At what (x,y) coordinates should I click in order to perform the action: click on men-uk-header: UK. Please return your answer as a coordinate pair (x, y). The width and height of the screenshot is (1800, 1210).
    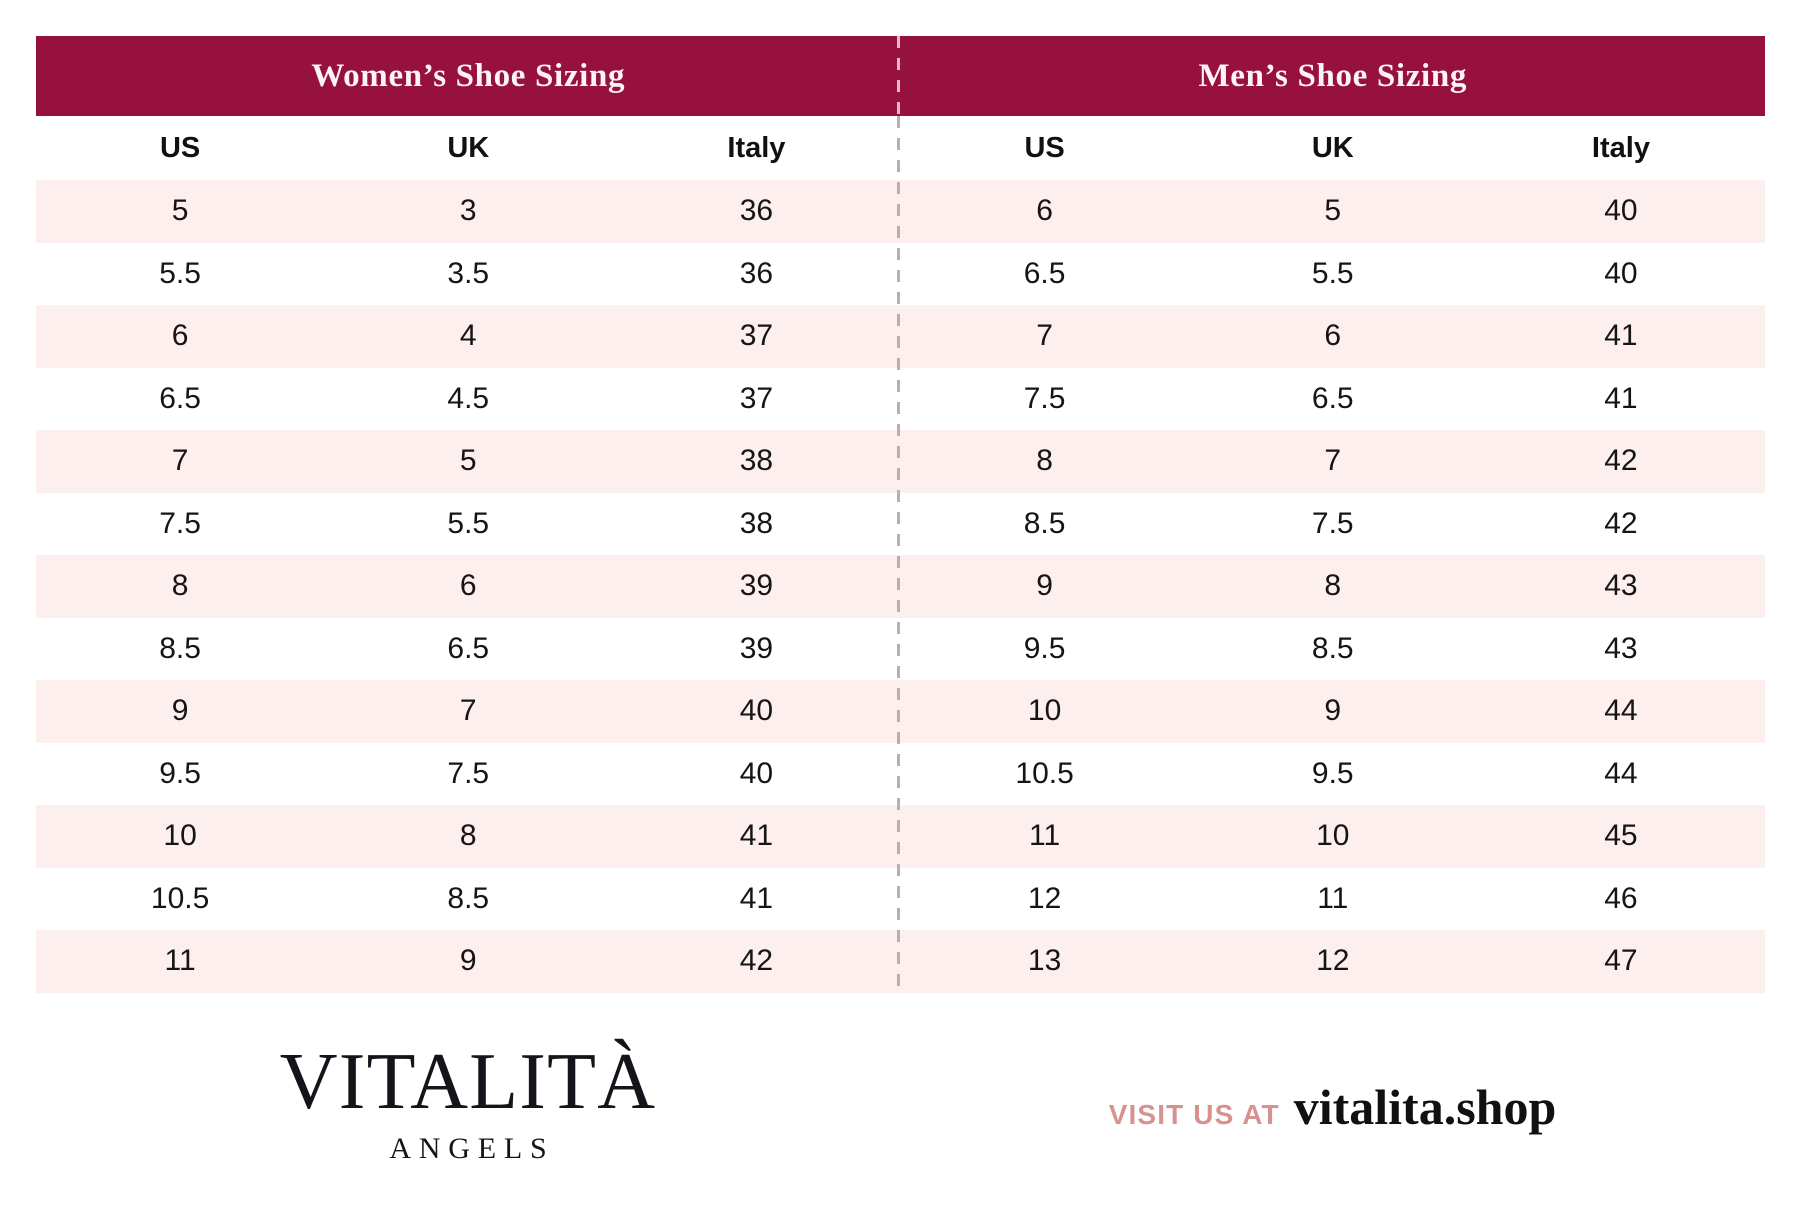
    Looking at the image, I should click on (1332, 147).